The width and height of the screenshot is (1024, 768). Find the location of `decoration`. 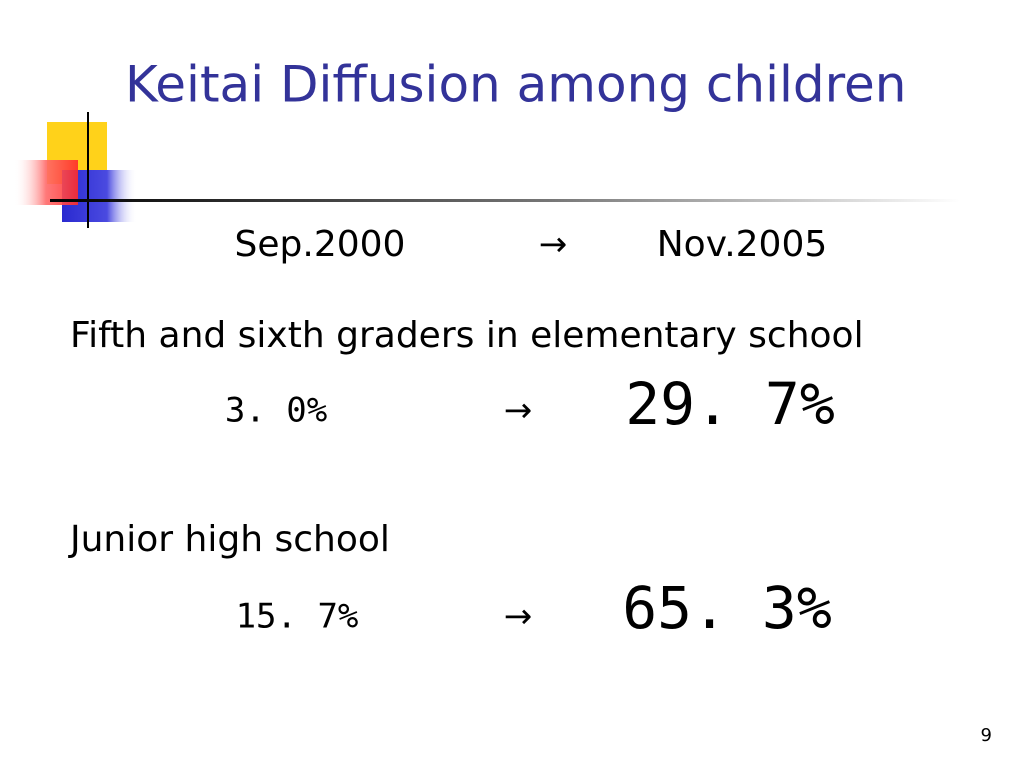

decoration is located at coordinates (487, 170).